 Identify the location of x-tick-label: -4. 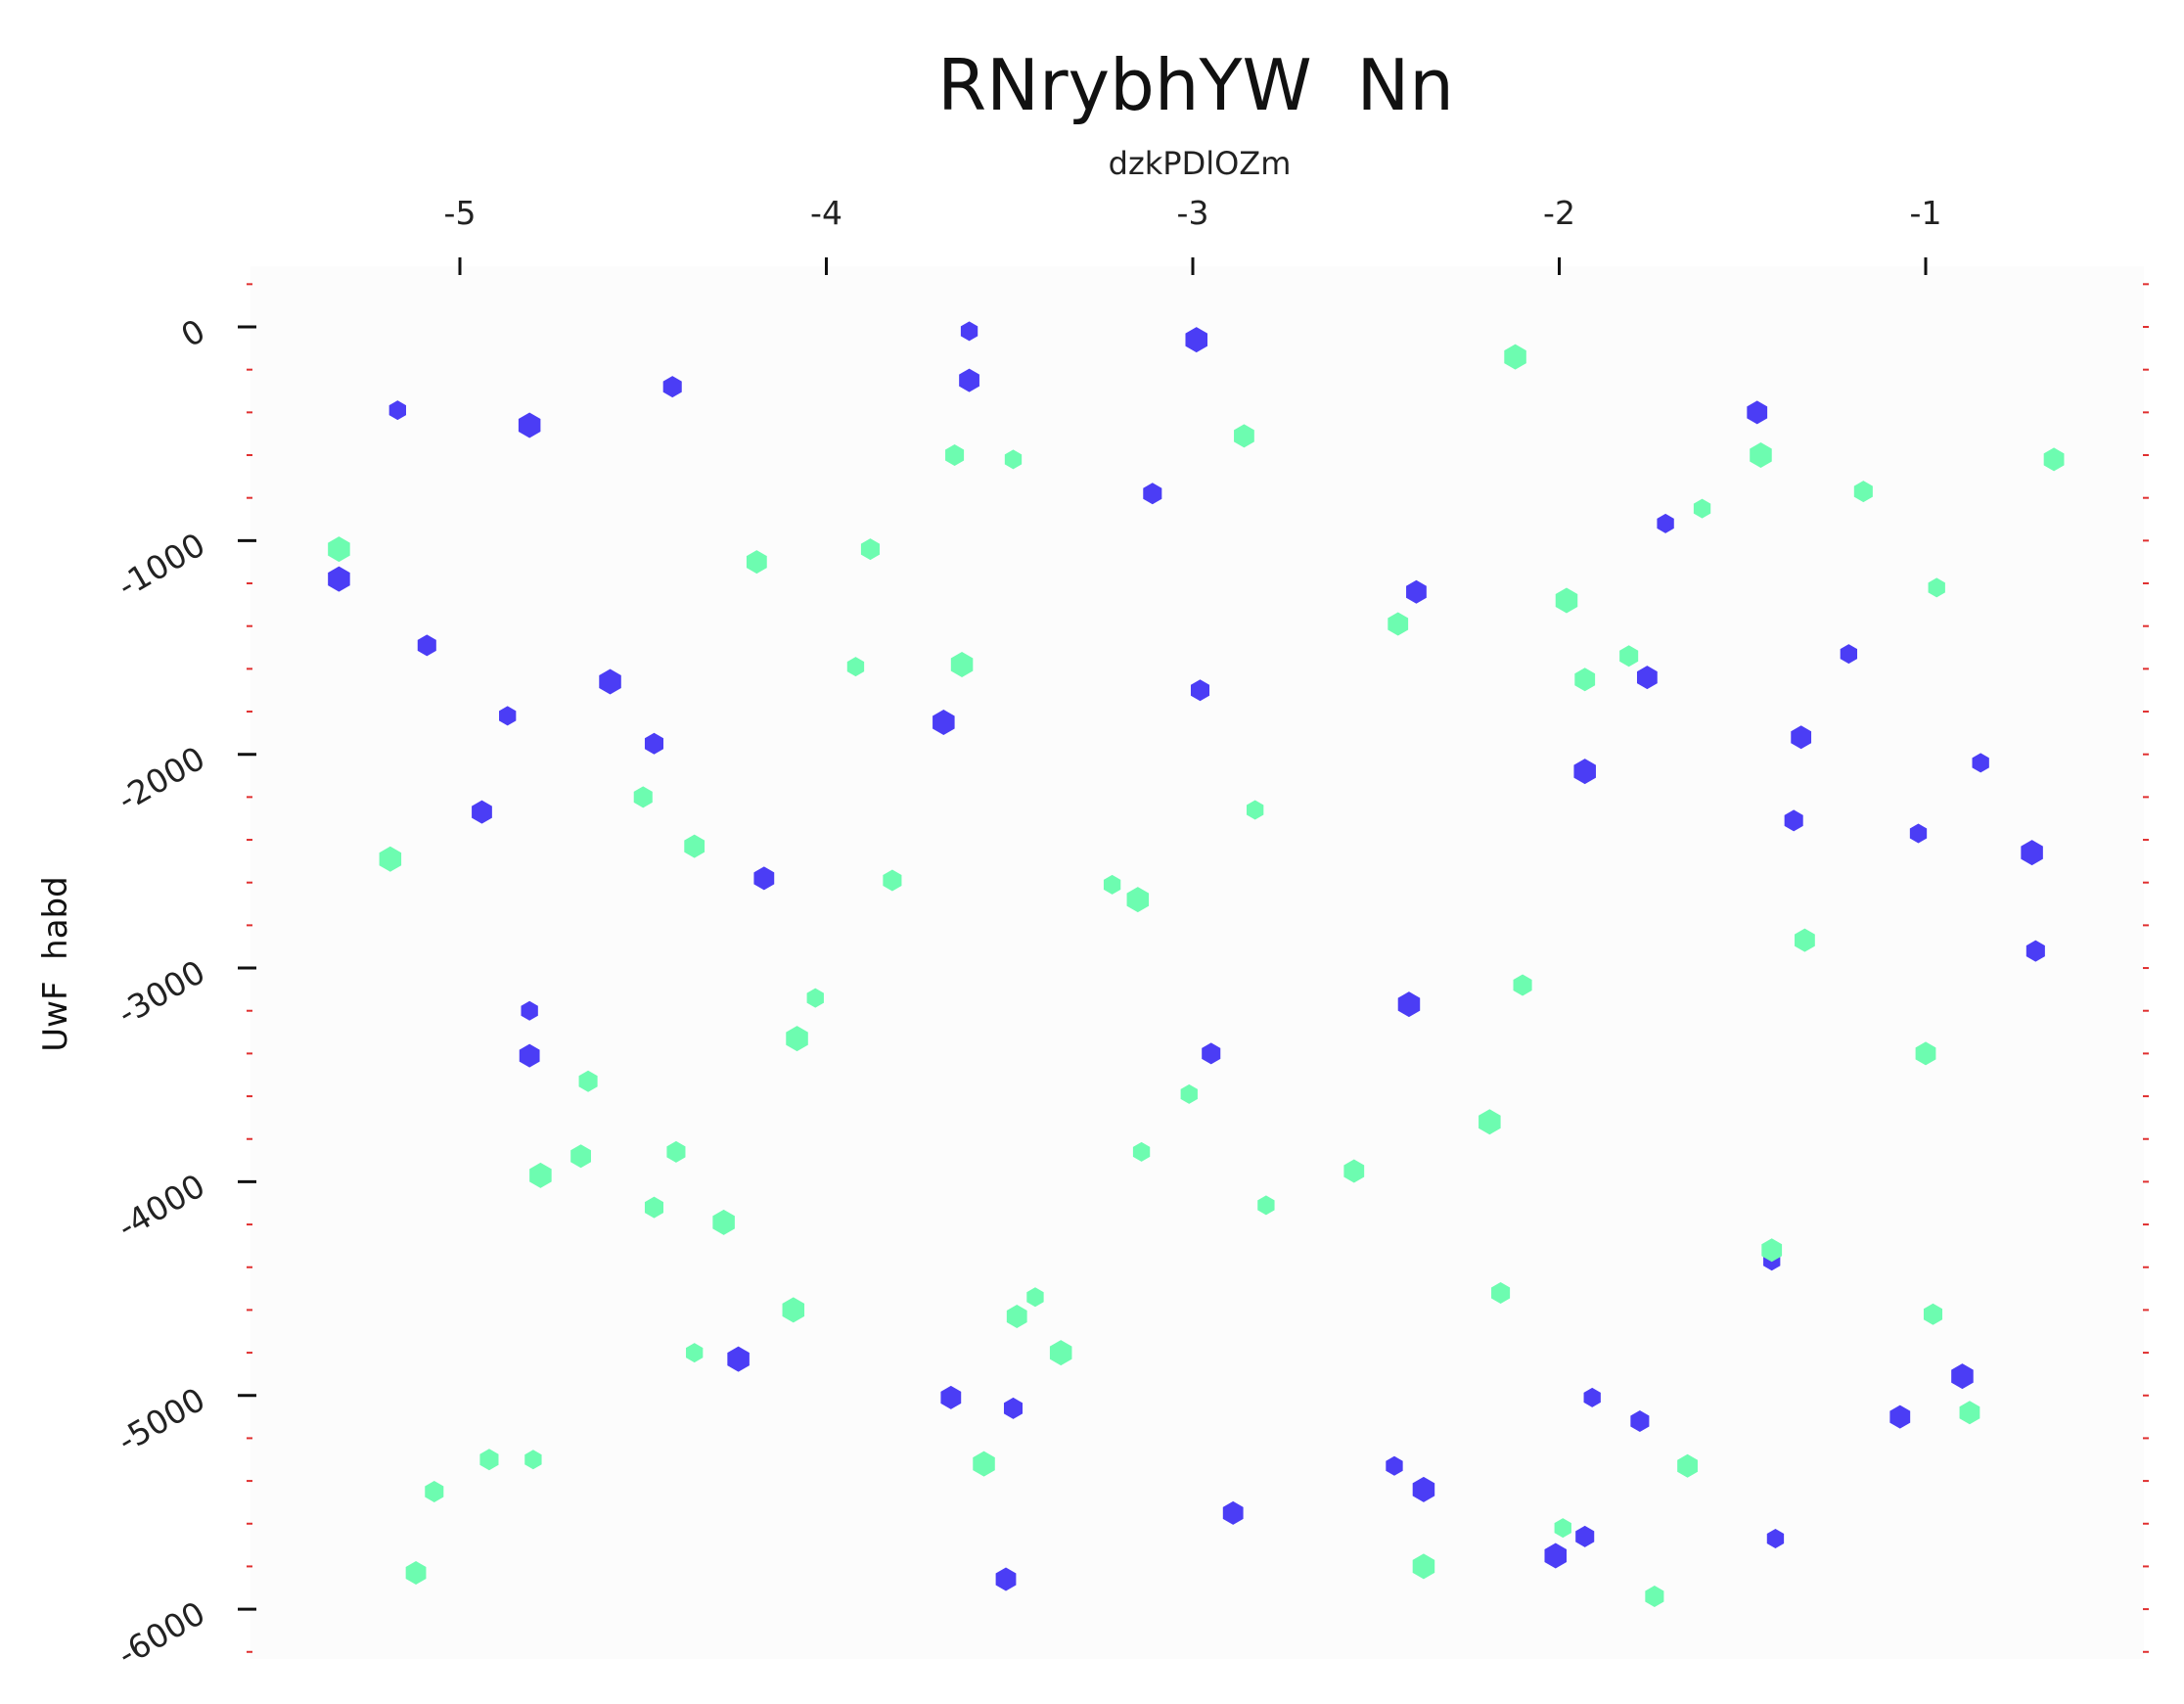
(826, 213).